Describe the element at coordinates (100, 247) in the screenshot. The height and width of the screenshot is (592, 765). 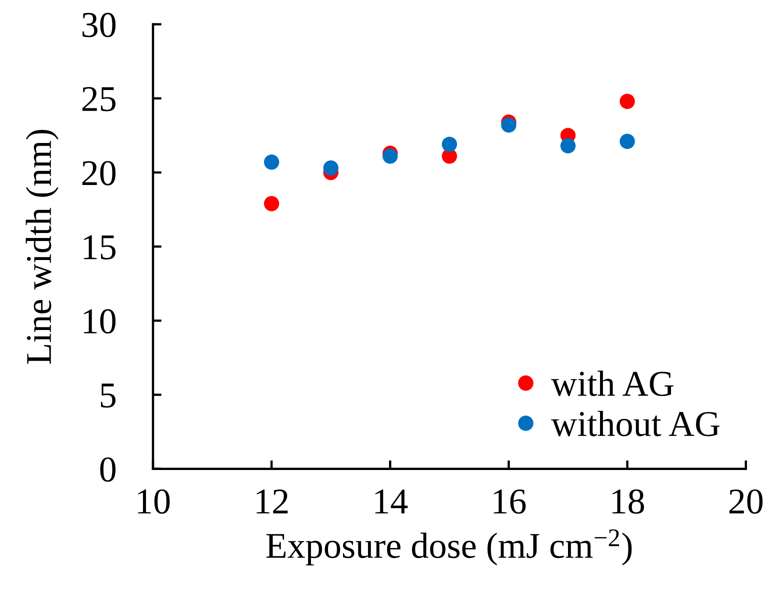
I see `y-tick-label: 15` at that location.